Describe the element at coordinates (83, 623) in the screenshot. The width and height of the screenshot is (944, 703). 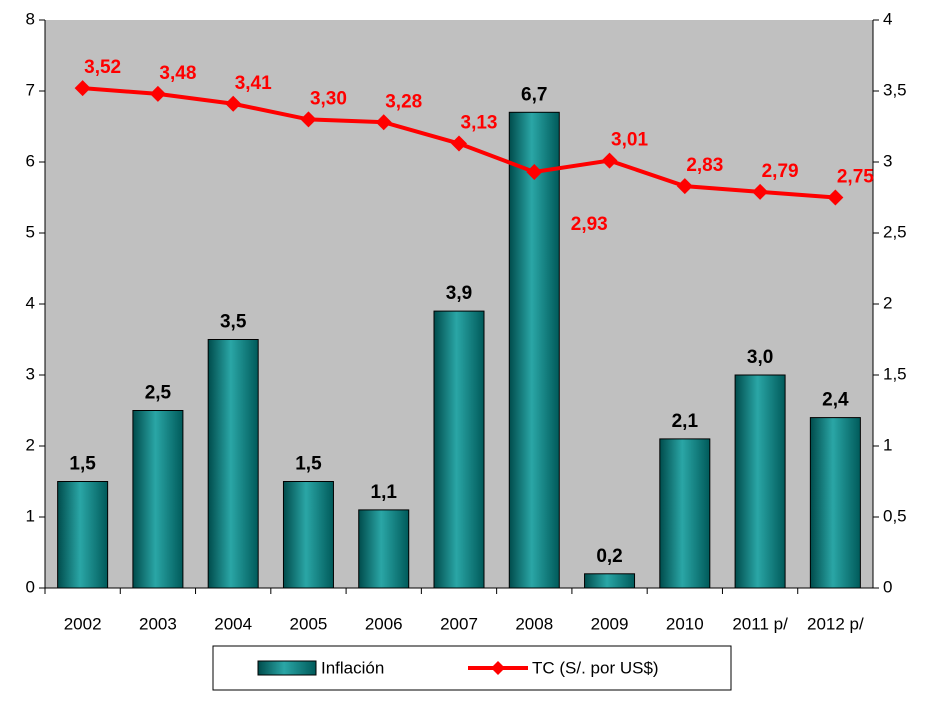
I see `x-tick-label: 2002` at that location.